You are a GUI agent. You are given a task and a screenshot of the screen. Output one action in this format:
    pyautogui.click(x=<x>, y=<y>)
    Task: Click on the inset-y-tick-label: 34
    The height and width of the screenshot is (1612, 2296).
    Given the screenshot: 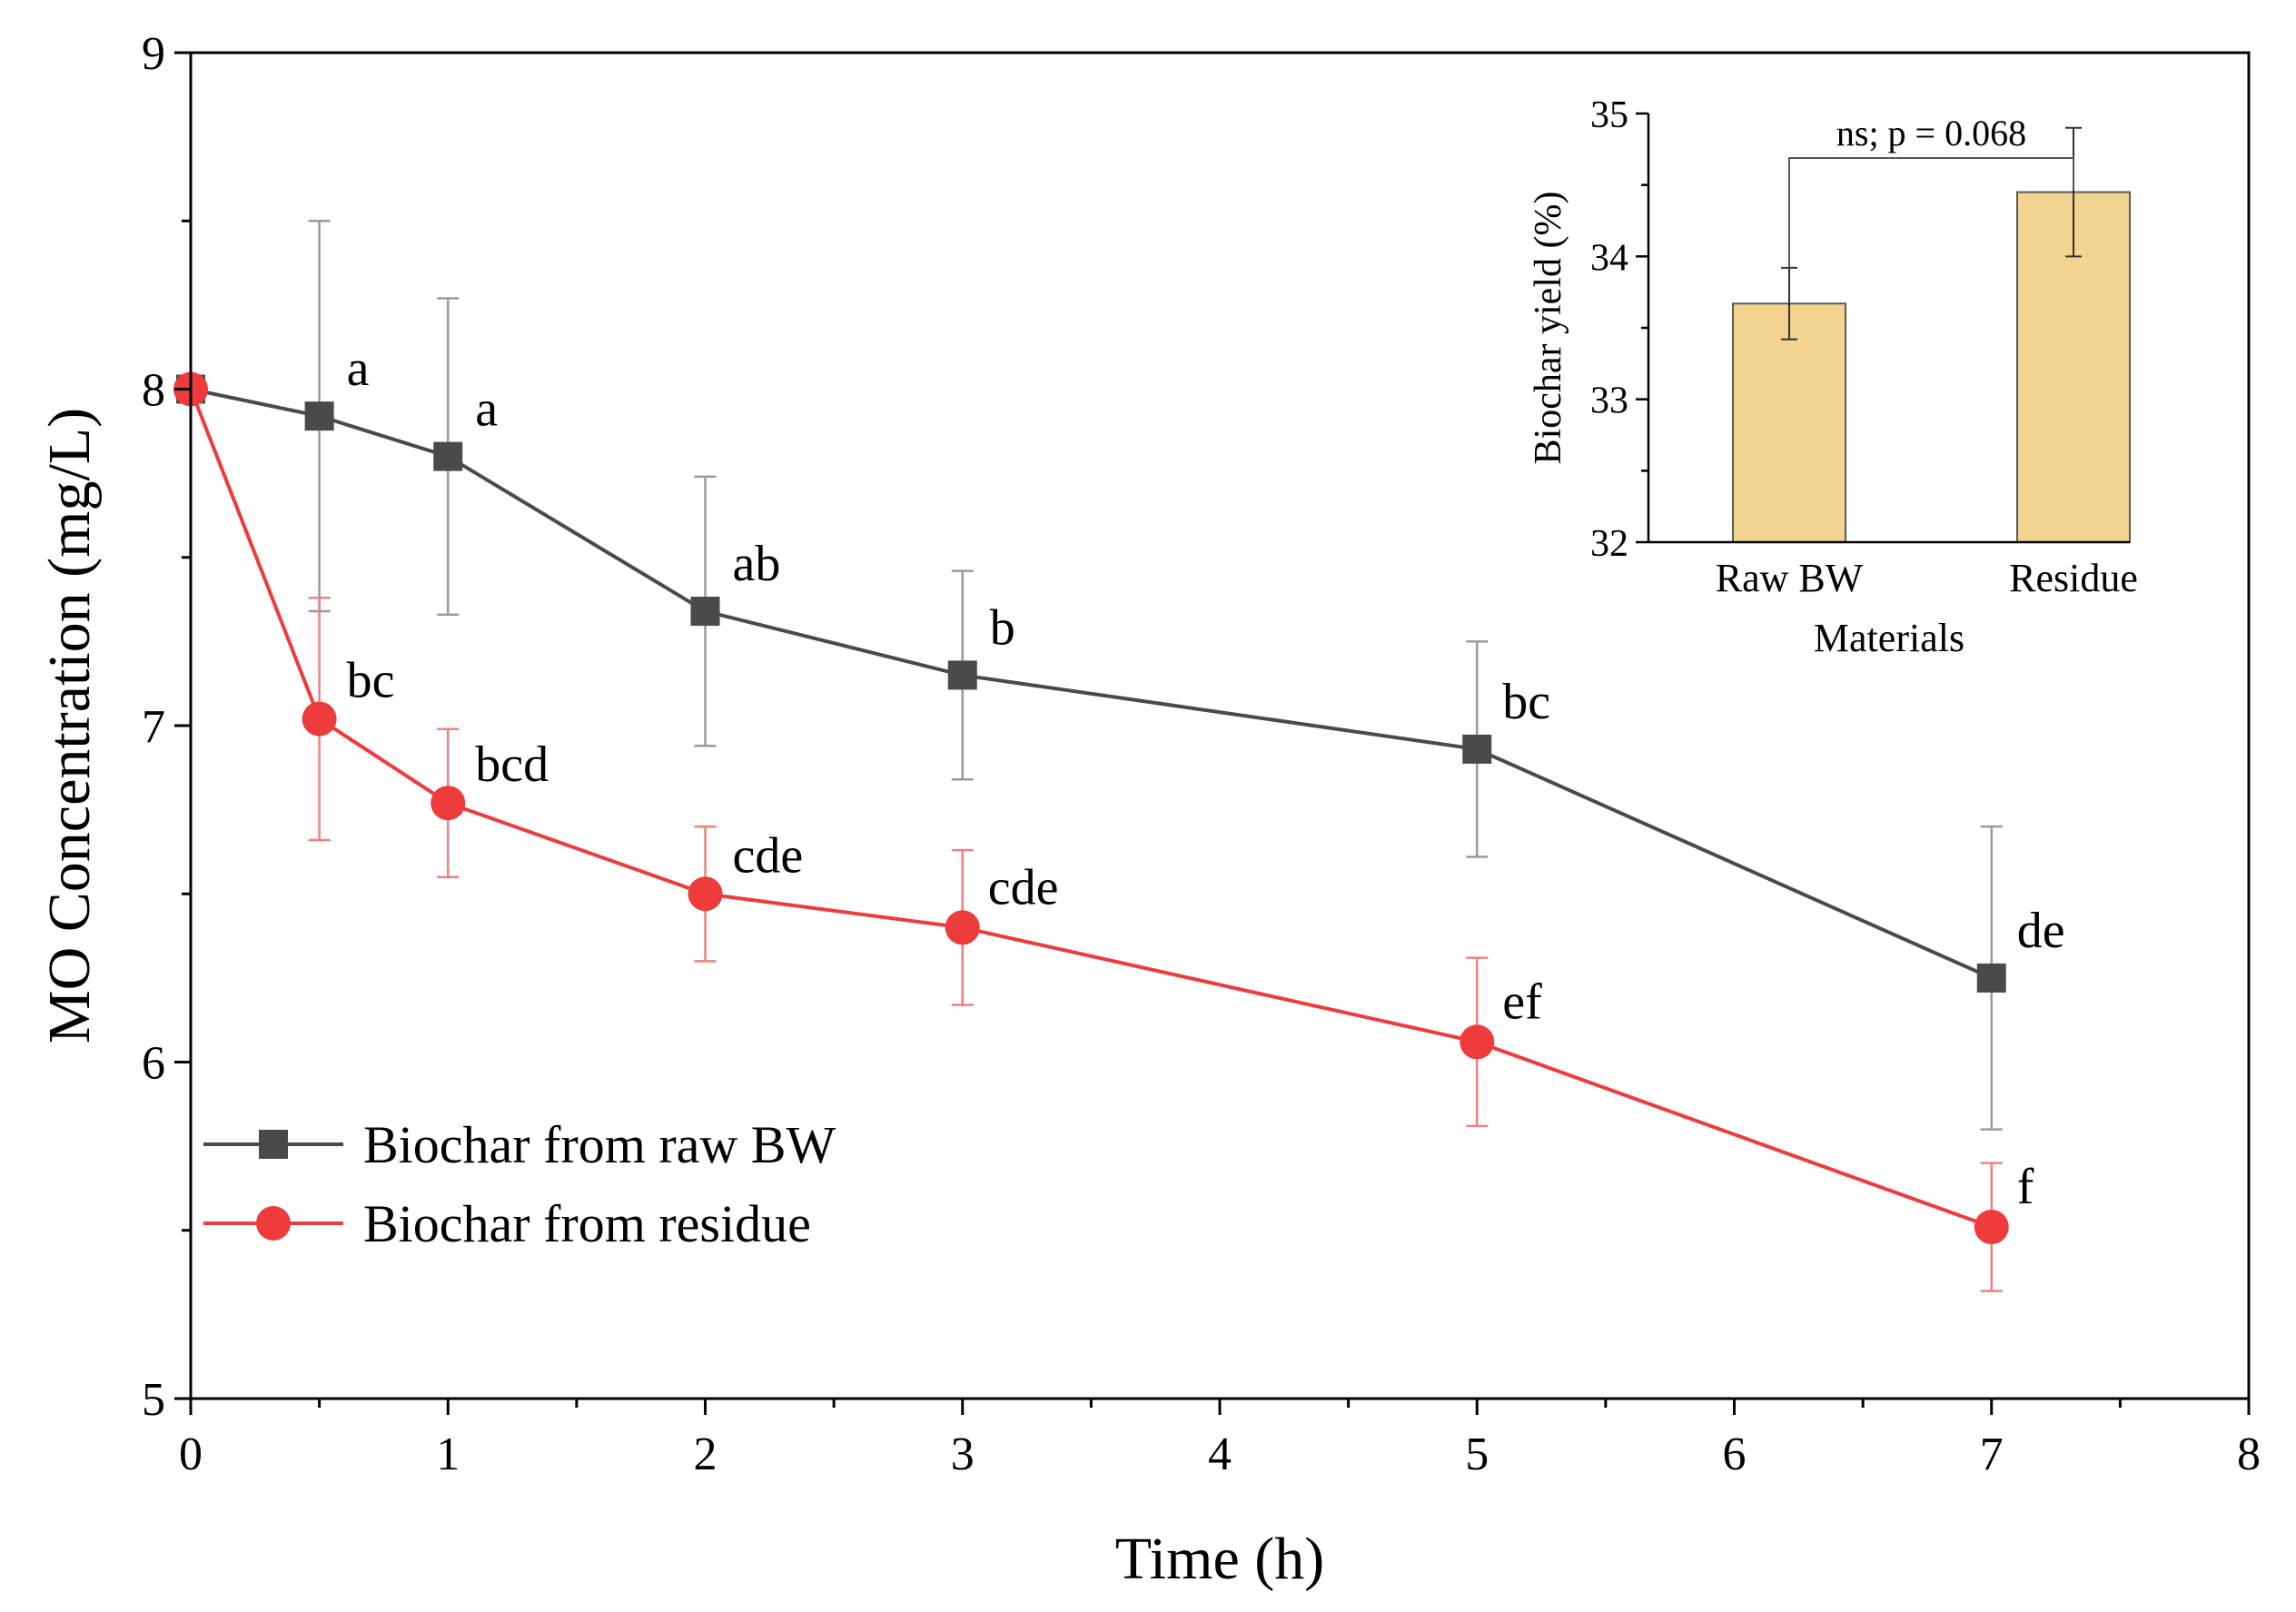 What is the action you would take?
    pyautogui.click(x=1609, y=258)
    